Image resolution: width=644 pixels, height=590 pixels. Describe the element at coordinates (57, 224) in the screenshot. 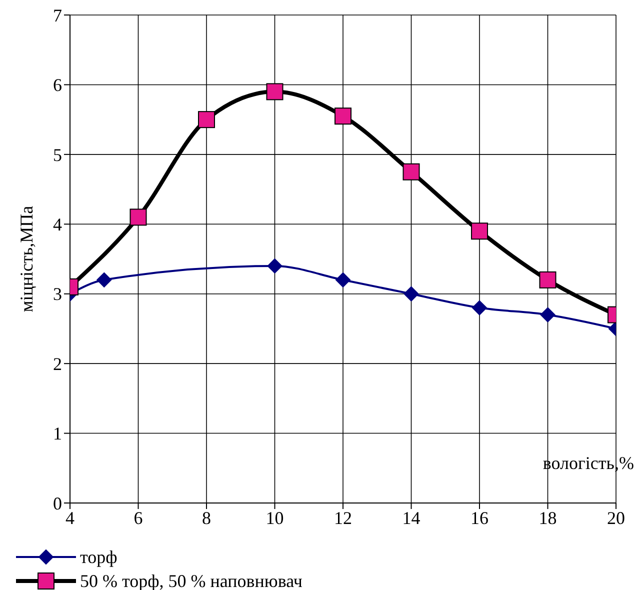

I see `y-tick-label: 4` at that location.